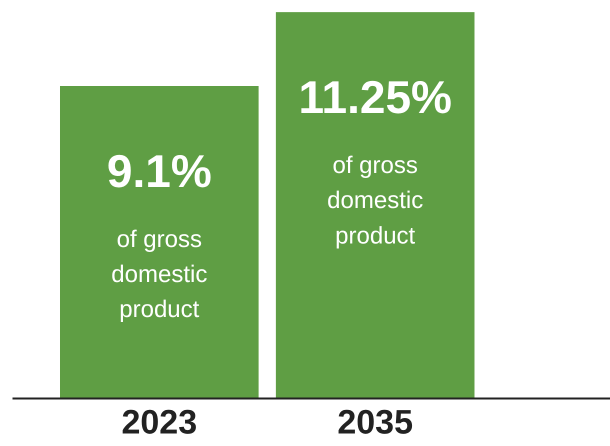  I want to click on x-tick-label: 2035, so click(375, 423).